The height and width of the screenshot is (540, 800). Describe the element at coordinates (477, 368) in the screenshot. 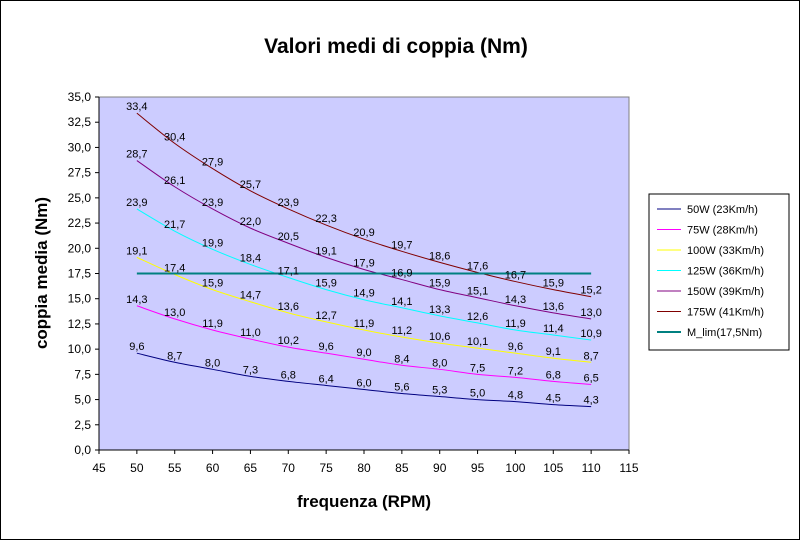

I see `data-label: 7,5` at that location.